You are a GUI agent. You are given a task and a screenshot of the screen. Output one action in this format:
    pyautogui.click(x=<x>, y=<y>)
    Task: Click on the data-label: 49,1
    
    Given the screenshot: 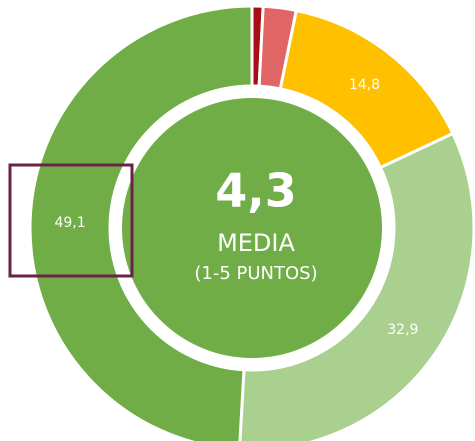 What is the action you would take?
    pyautogui.click(x=69, y=223)
    